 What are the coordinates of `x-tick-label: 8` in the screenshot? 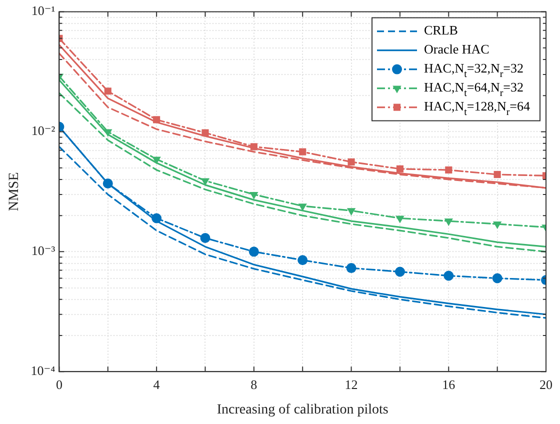 It's located at (254, 384).